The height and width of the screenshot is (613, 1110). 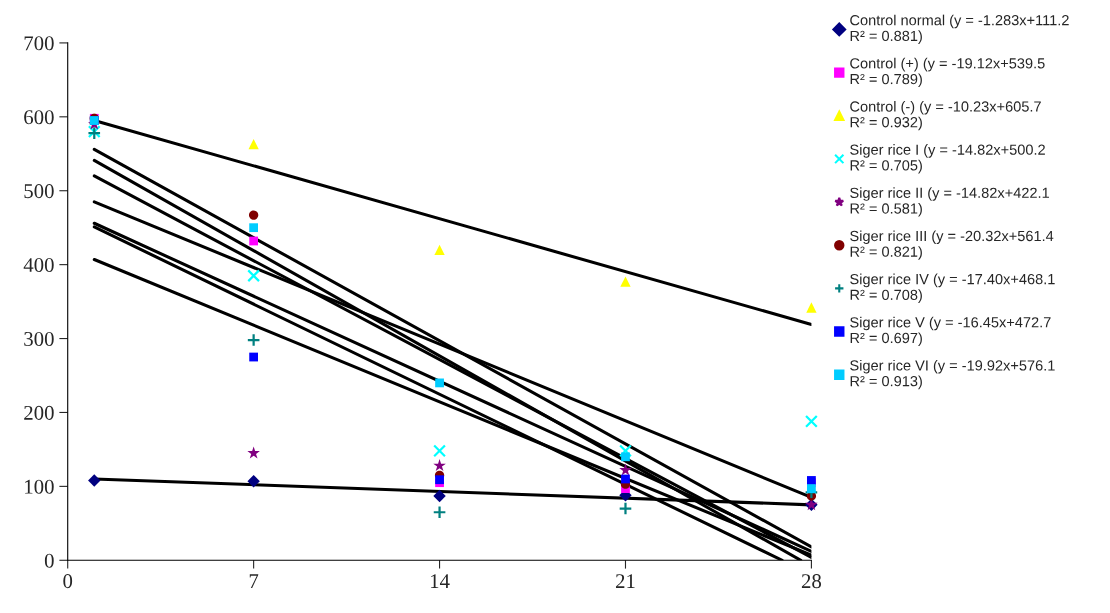 What do you see at coordinates (625, 581) in the screenshot?
I see `x-tick-label: 21` at bounding box center [625, 581].